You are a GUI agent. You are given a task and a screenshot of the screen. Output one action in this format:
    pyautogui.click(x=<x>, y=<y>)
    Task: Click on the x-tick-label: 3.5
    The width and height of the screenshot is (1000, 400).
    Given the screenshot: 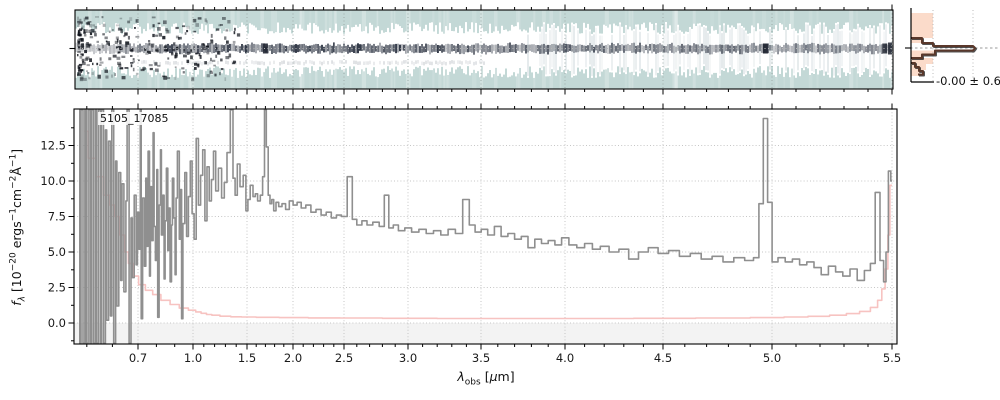 What is the action you would take?
    pyautogui.click(x=481, y=358)
    